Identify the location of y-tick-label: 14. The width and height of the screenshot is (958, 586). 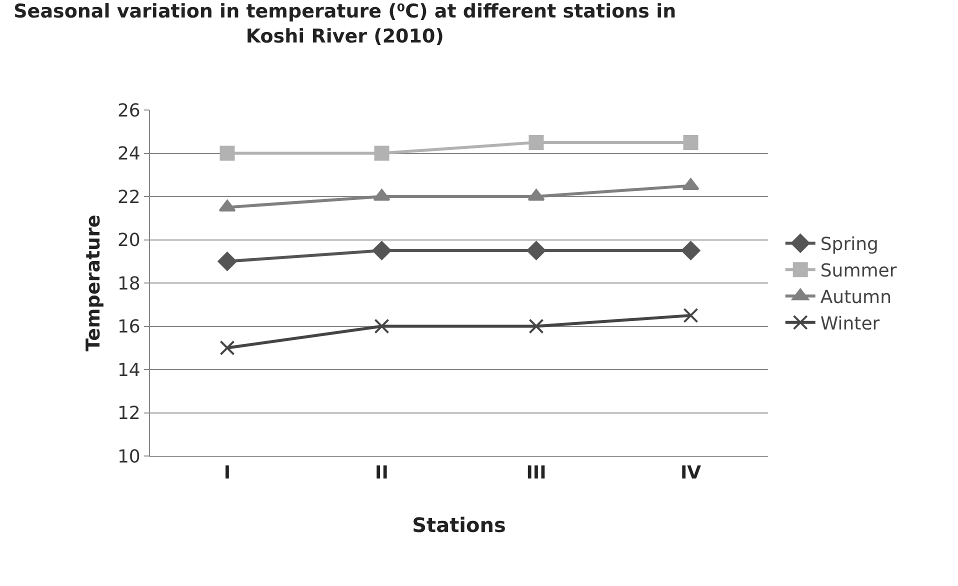
(128, 370).